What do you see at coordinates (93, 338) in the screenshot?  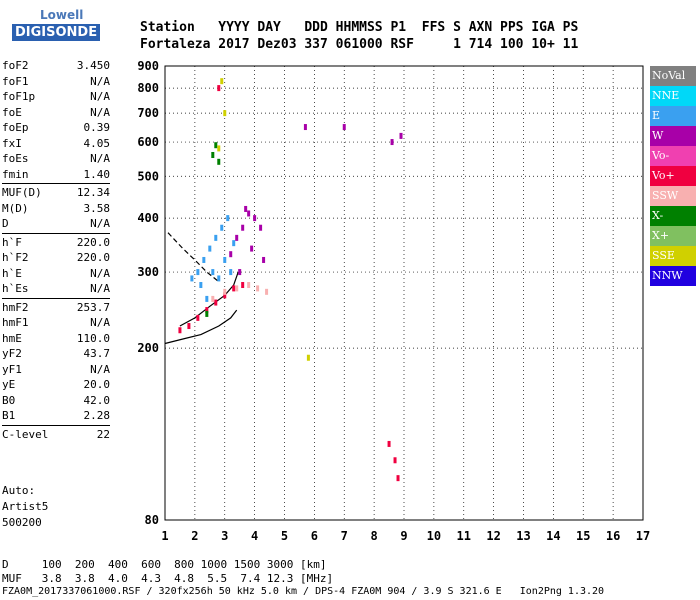 I see `param-value: 110.0` at bounding box center [93, 338].